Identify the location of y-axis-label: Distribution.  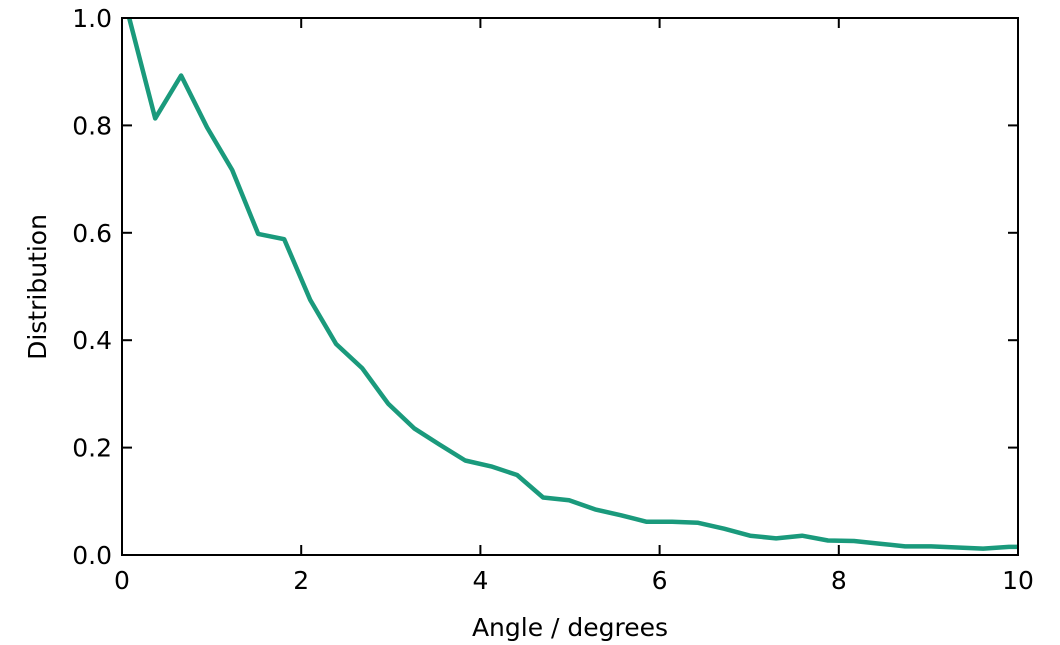
(37, 287).